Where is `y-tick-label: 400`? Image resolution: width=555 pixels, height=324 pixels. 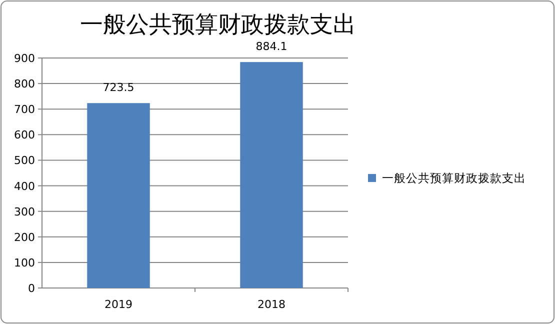 y-tick-label: 400 is located at coordinates (24, 186).